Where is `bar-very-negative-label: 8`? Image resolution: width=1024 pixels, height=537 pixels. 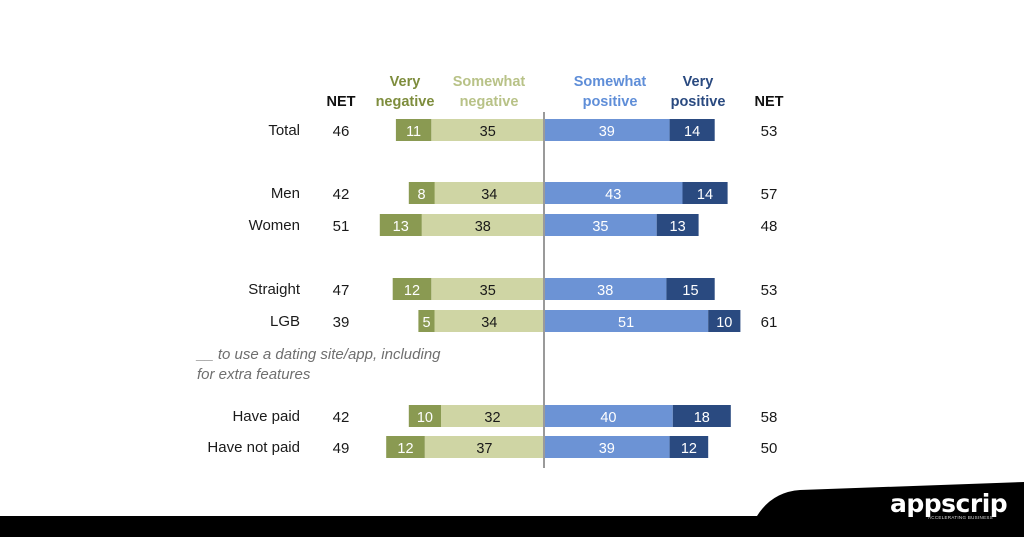
bar-very-negative-label: 8 is located at coordinates (422, 195).